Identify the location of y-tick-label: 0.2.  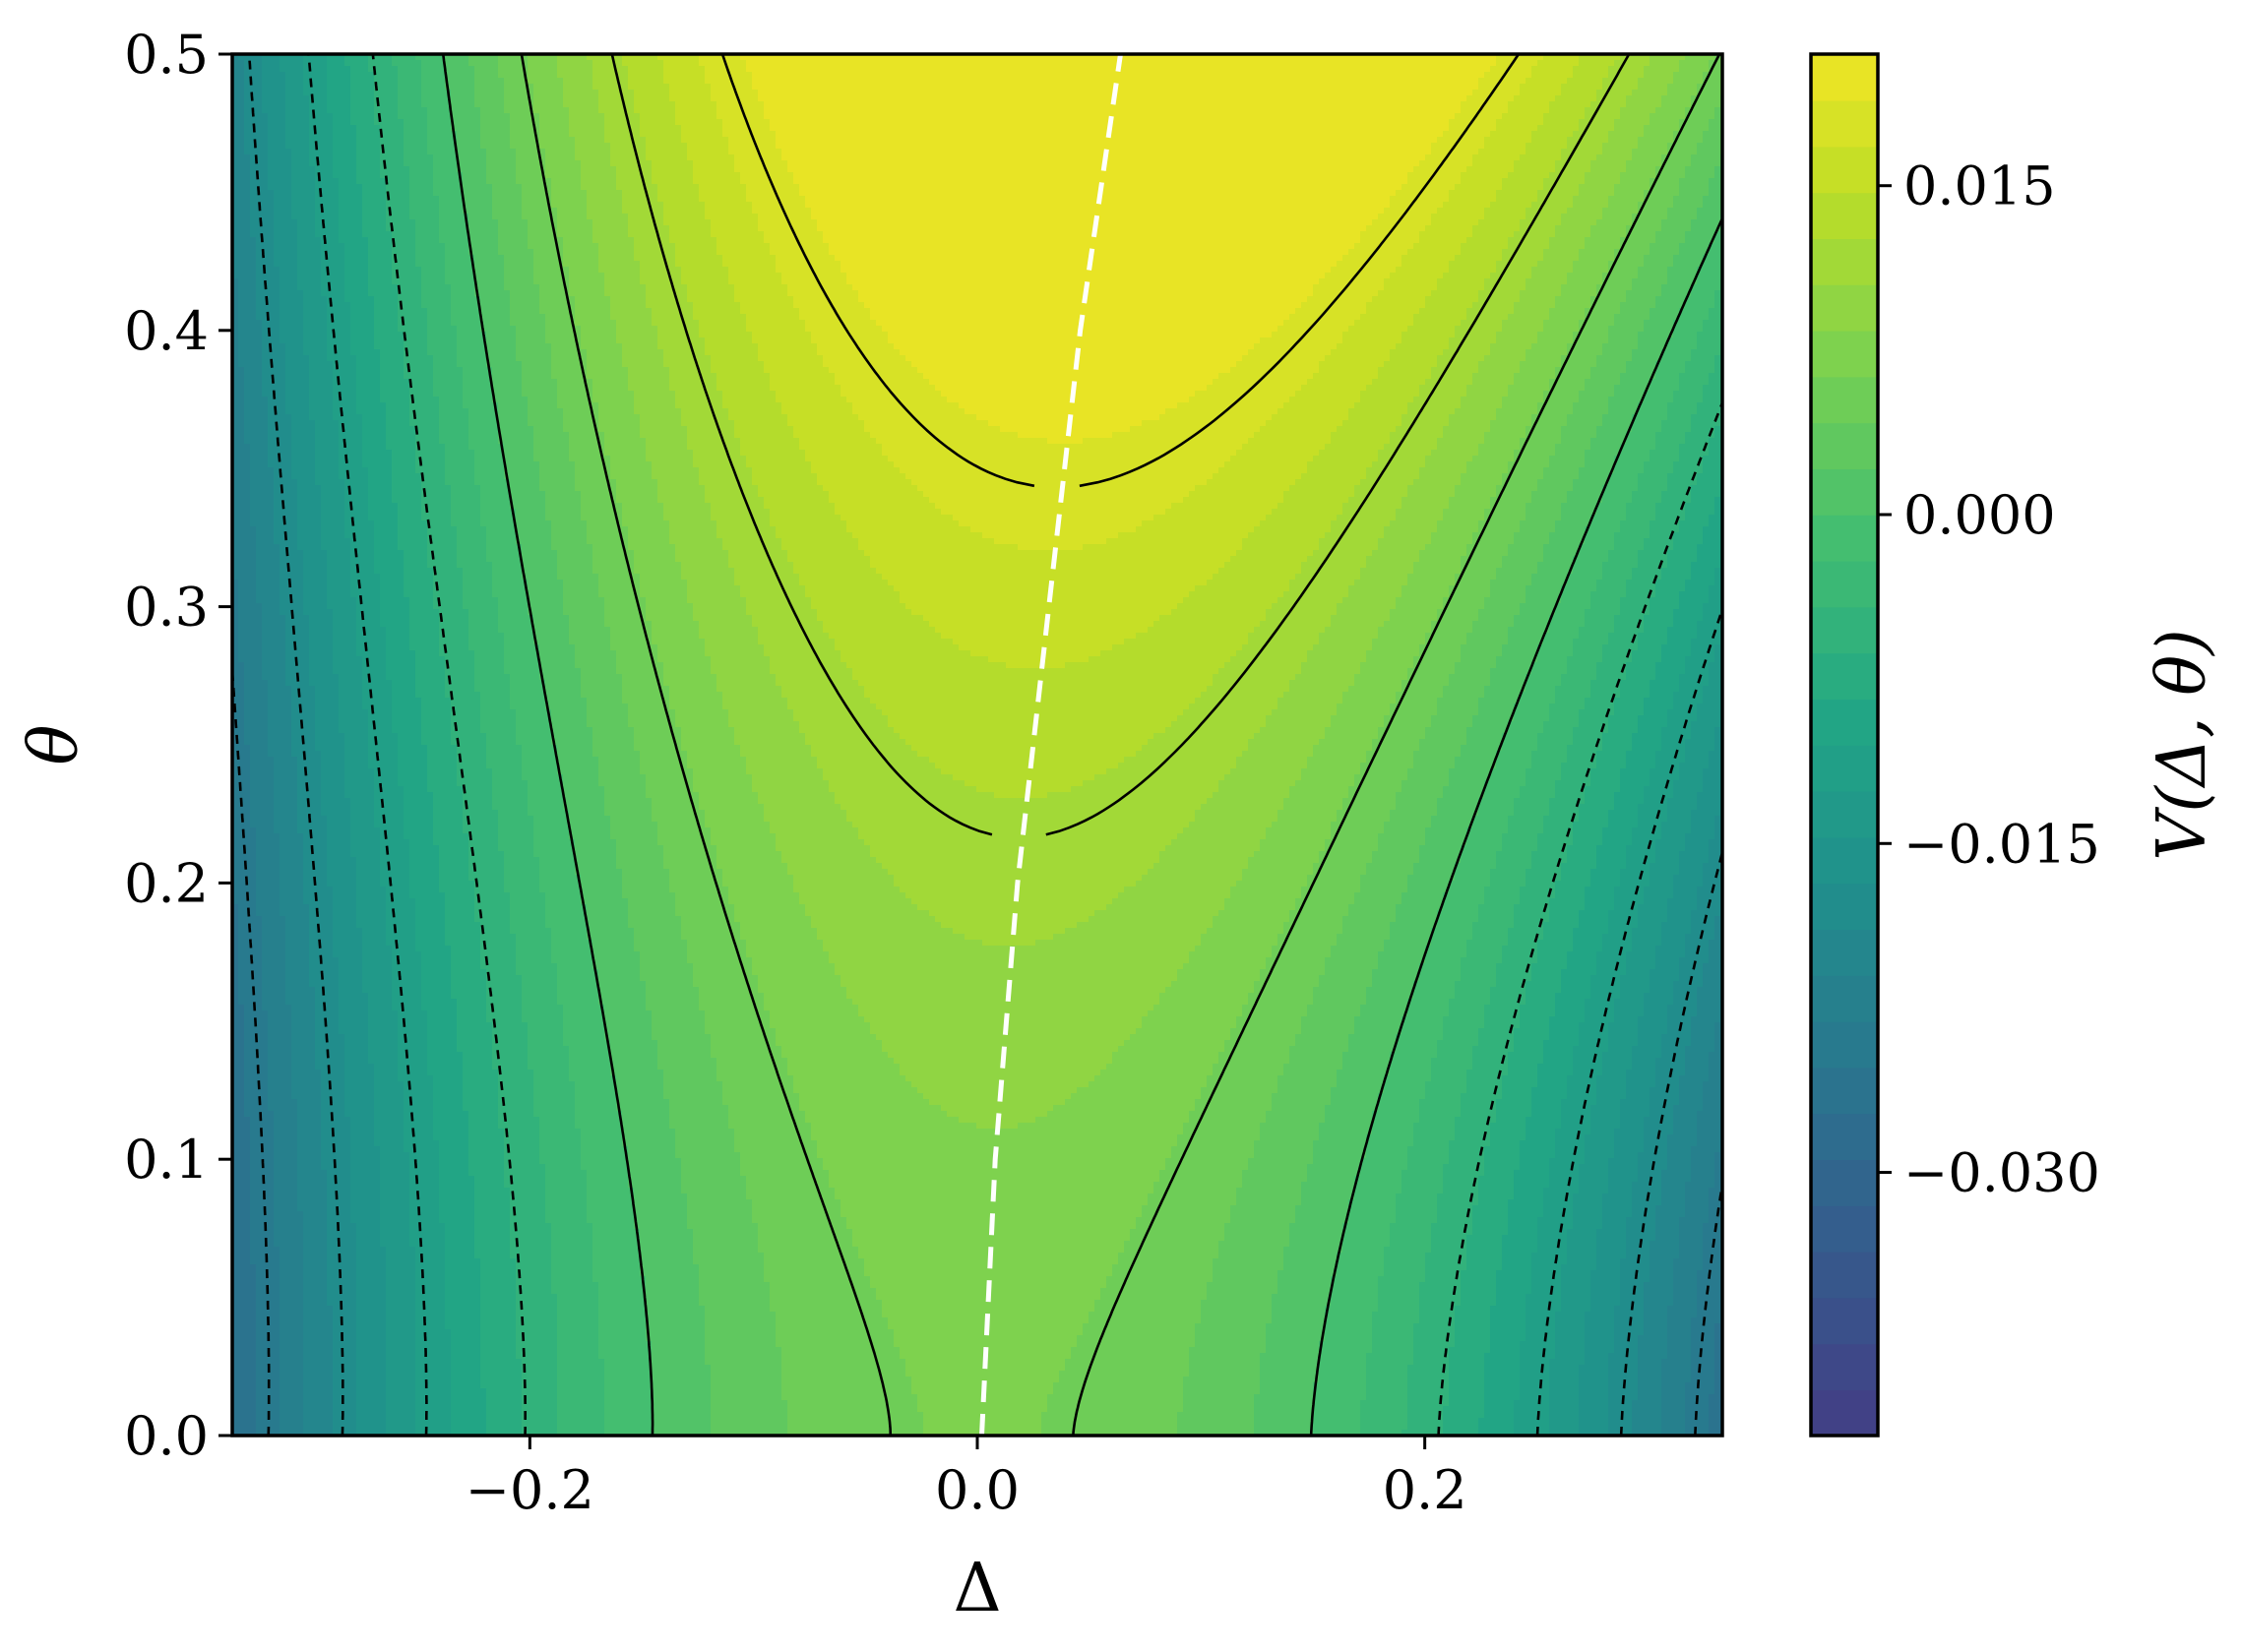
(167, 883).